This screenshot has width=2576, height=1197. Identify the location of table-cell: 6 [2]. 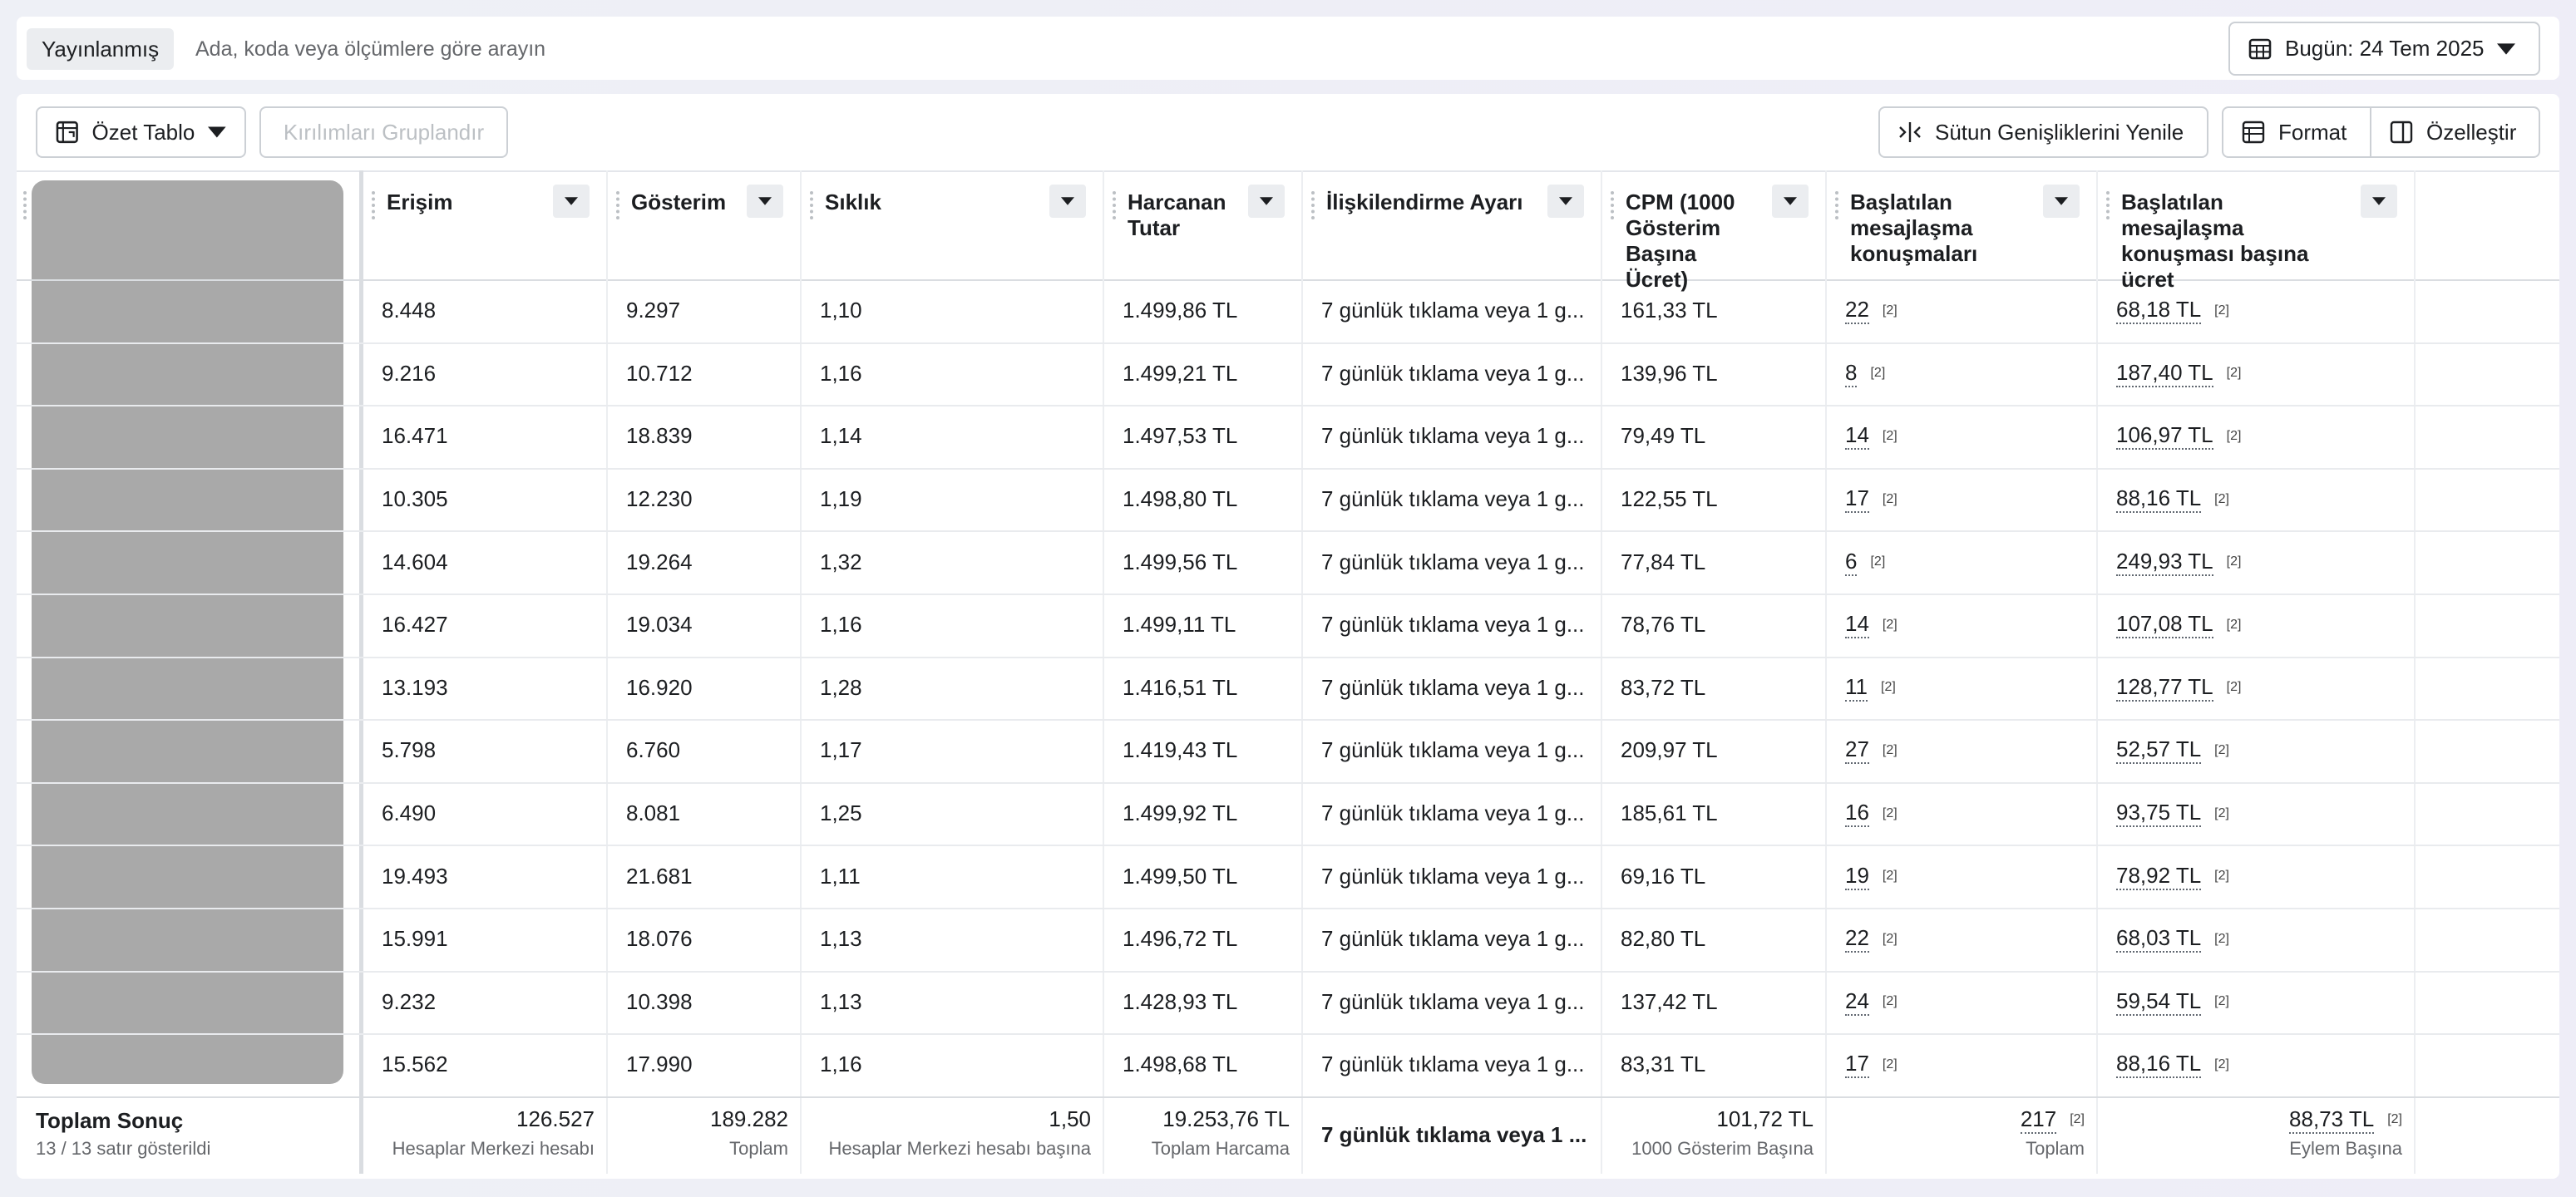
(1965, 562).